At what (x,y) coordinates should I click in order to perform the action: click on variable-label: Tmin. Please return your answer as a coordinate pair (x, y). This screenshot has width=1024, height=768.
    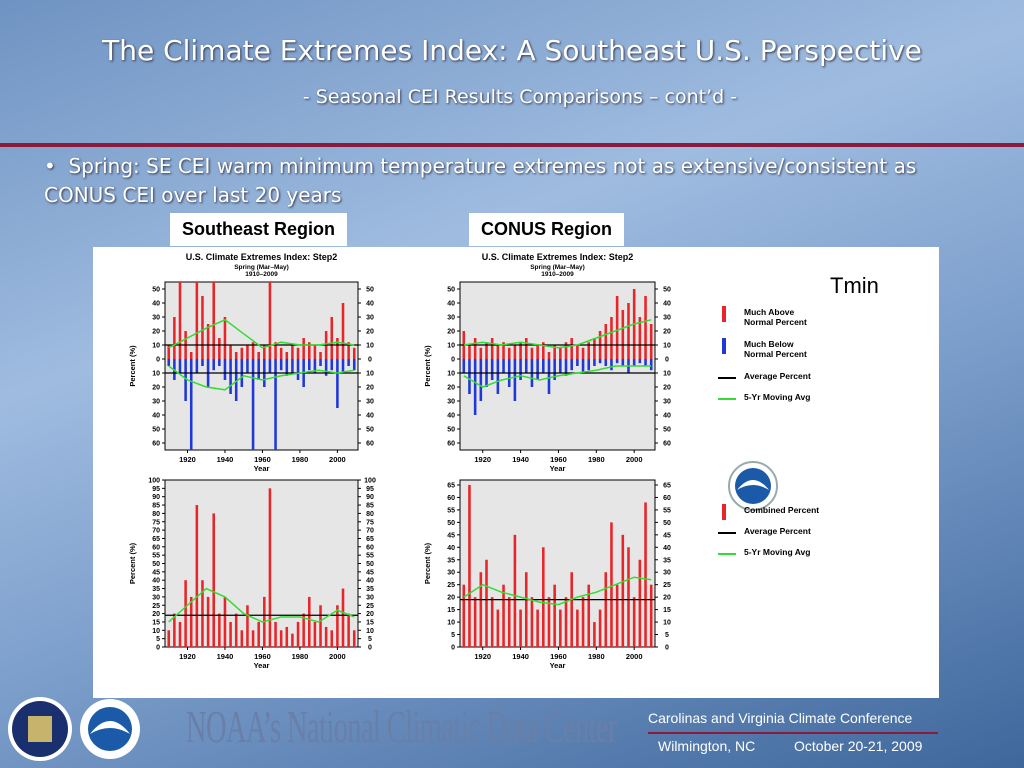
    Looking at the image, I should click on (854, 285).